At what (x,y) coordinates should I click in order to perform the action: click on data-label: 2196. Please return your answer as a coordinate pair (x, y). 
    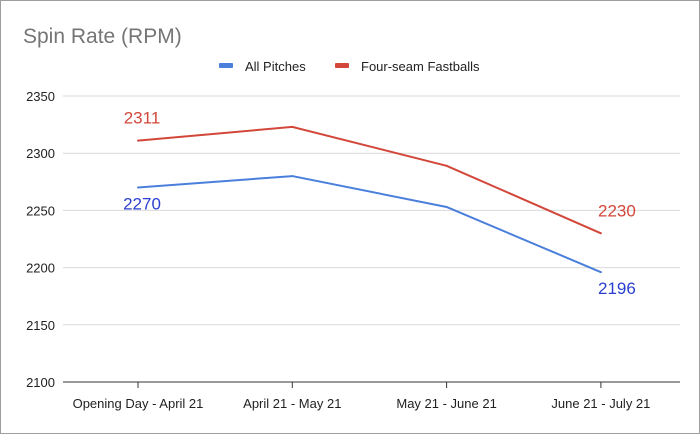
    Looking at the image, I should click on (617, 288).